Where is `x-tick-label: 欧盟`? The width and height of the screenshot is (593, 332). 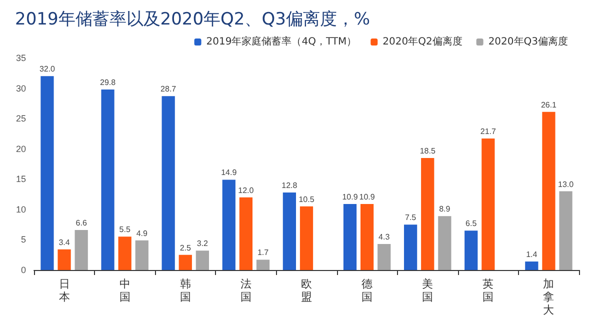 x-tick-label: 欧盟 is located at coordinates (306, 291).